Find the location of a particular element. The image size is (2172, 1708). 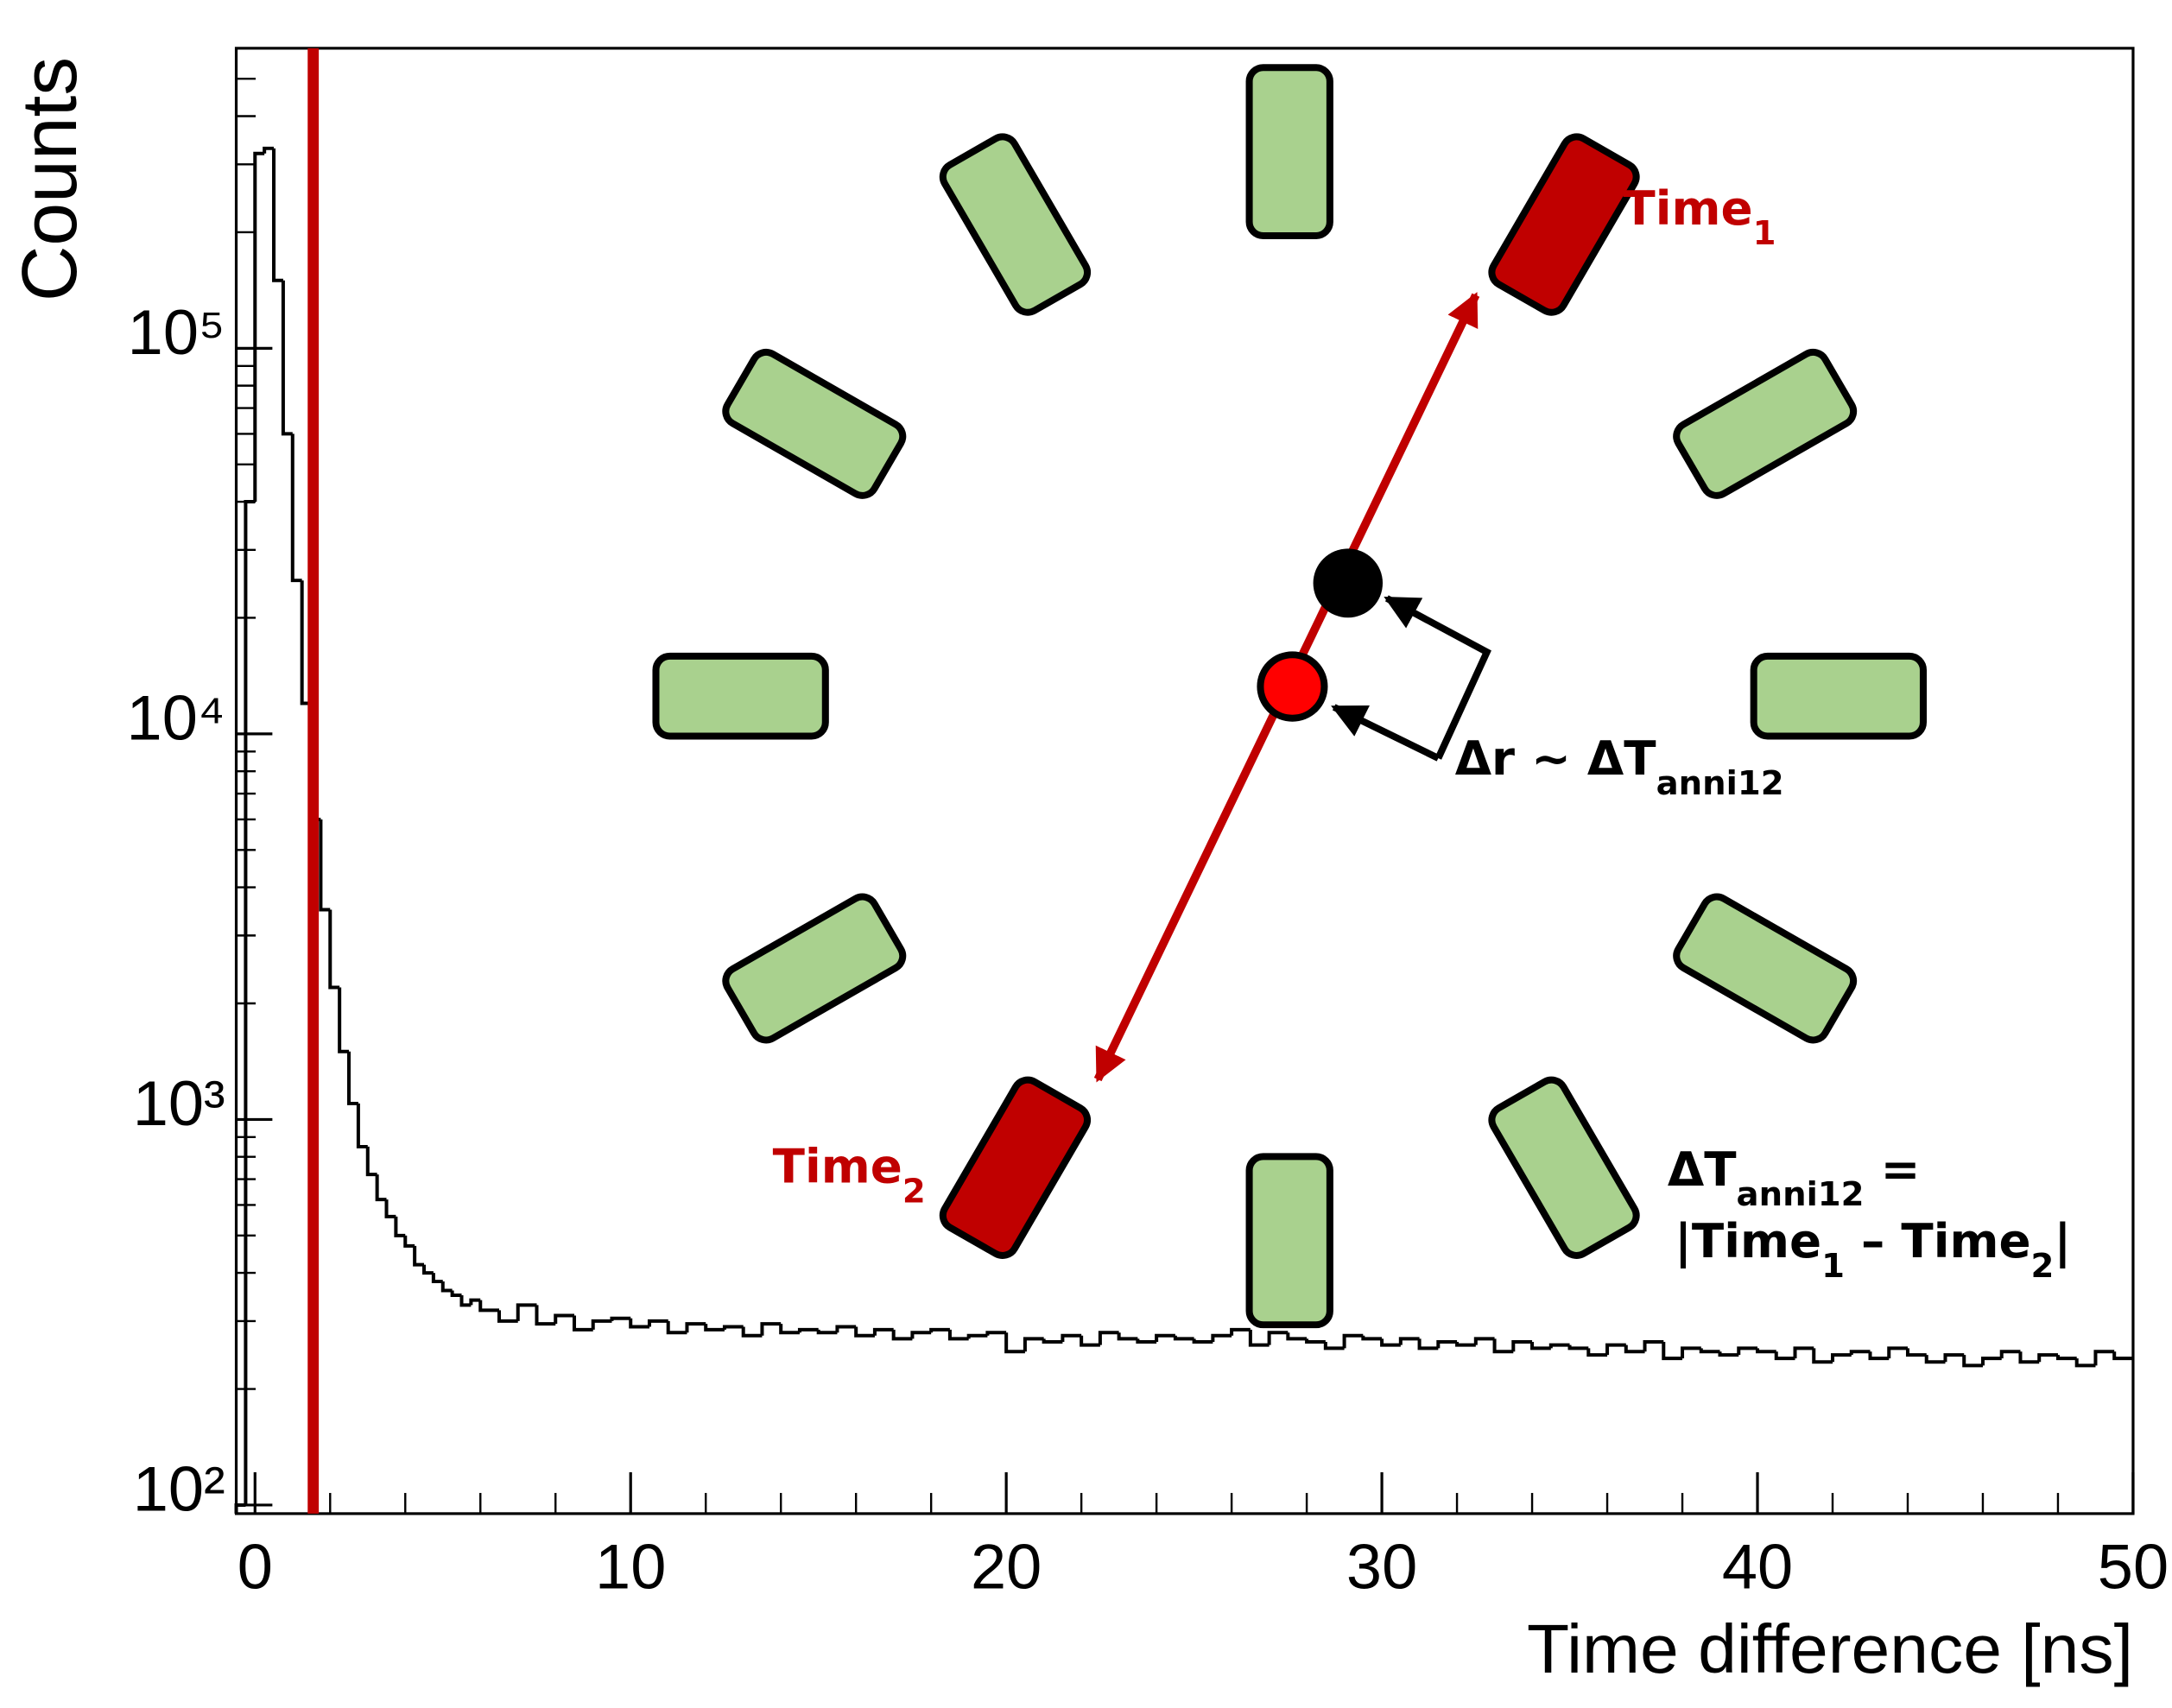

y-tick-label: 10⁴ is located at coordinates (176, 718).